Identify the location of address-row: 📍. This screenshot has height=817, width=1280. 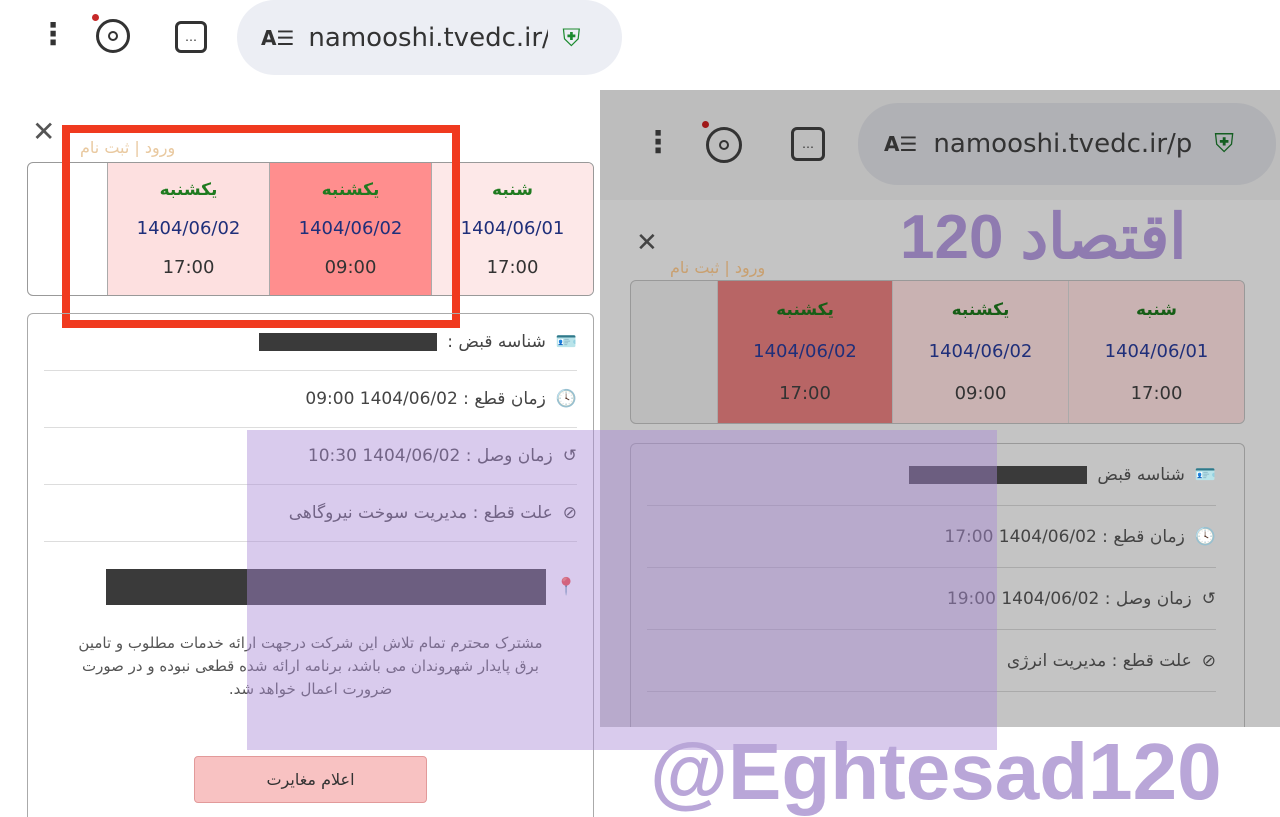
(310, 587).